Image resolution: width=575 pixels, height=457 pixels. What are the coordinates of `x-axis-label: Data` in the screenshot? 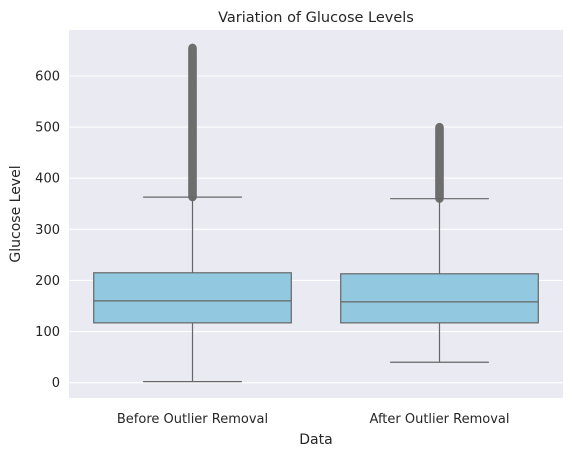 It's located at (315, 440).